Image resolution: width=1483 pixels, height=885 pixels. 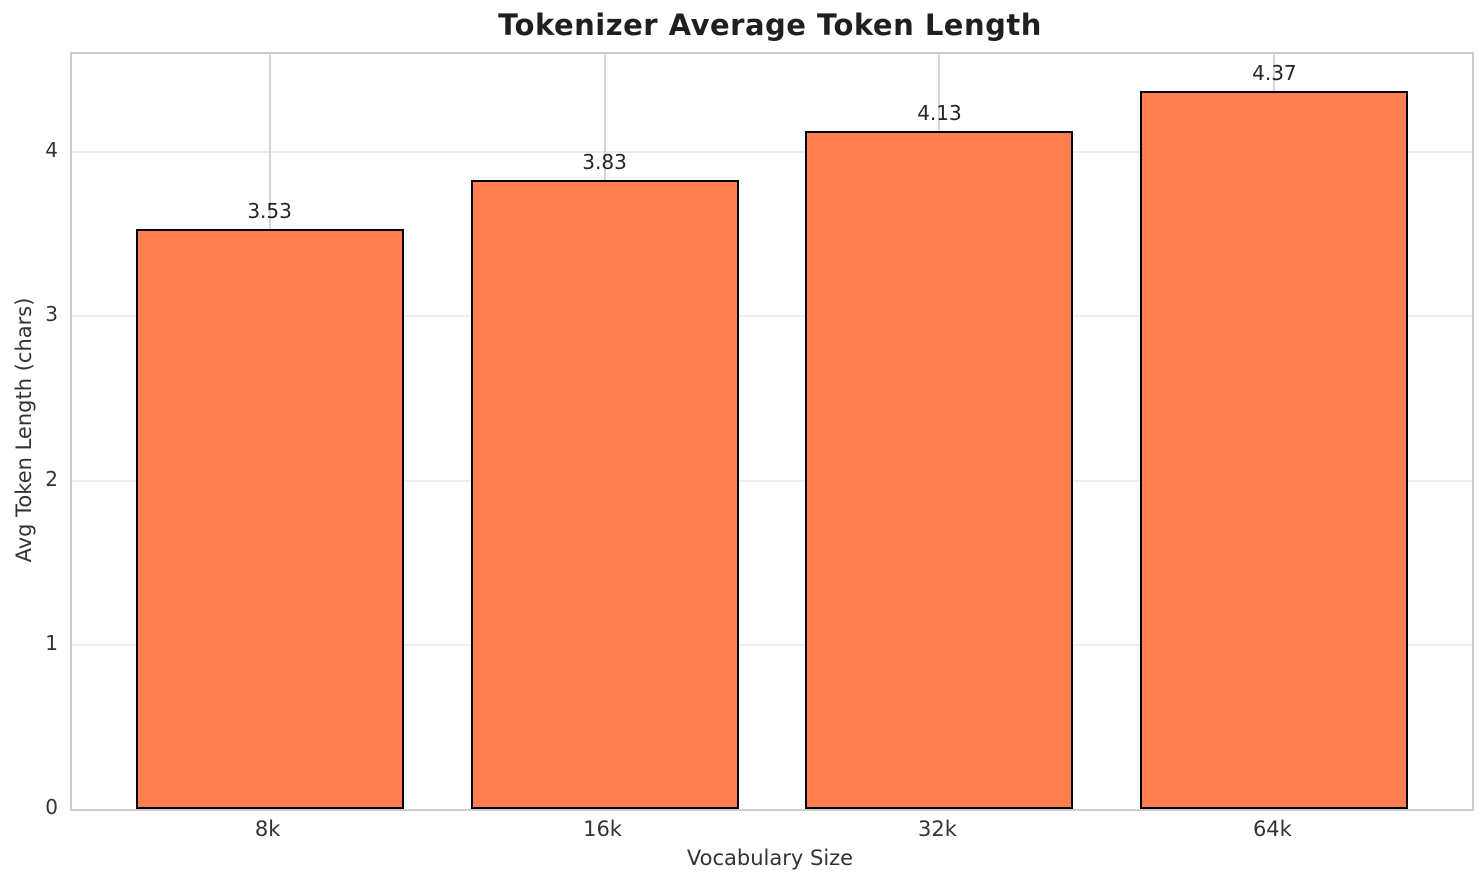 What do you see at coordinates (939, 112) in the screenshot?
I see `bar-value-label-32k: 4.13` at bounding box center [939, 112].